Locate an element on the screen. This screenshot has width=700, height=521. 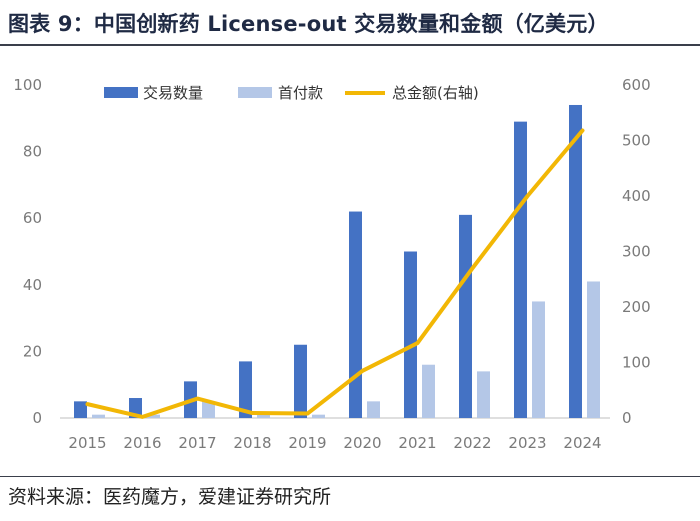
x-tick-label: 2021 is located at coordinates (417, 443).